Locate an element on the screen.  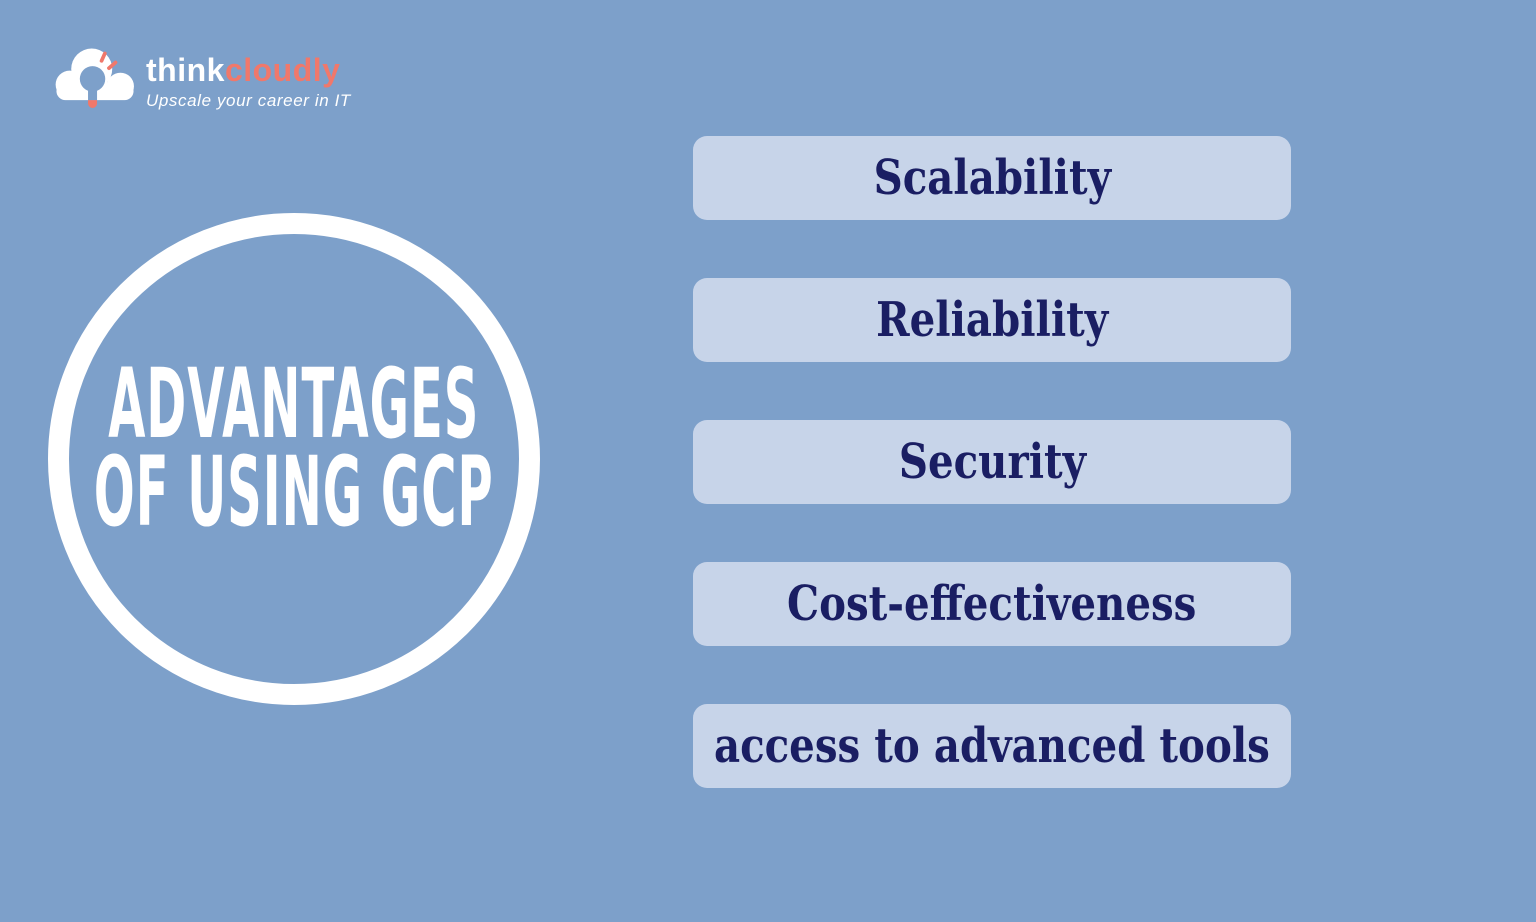
advantage-label: Cost-effectiveness is located at coordinates (992, 604).